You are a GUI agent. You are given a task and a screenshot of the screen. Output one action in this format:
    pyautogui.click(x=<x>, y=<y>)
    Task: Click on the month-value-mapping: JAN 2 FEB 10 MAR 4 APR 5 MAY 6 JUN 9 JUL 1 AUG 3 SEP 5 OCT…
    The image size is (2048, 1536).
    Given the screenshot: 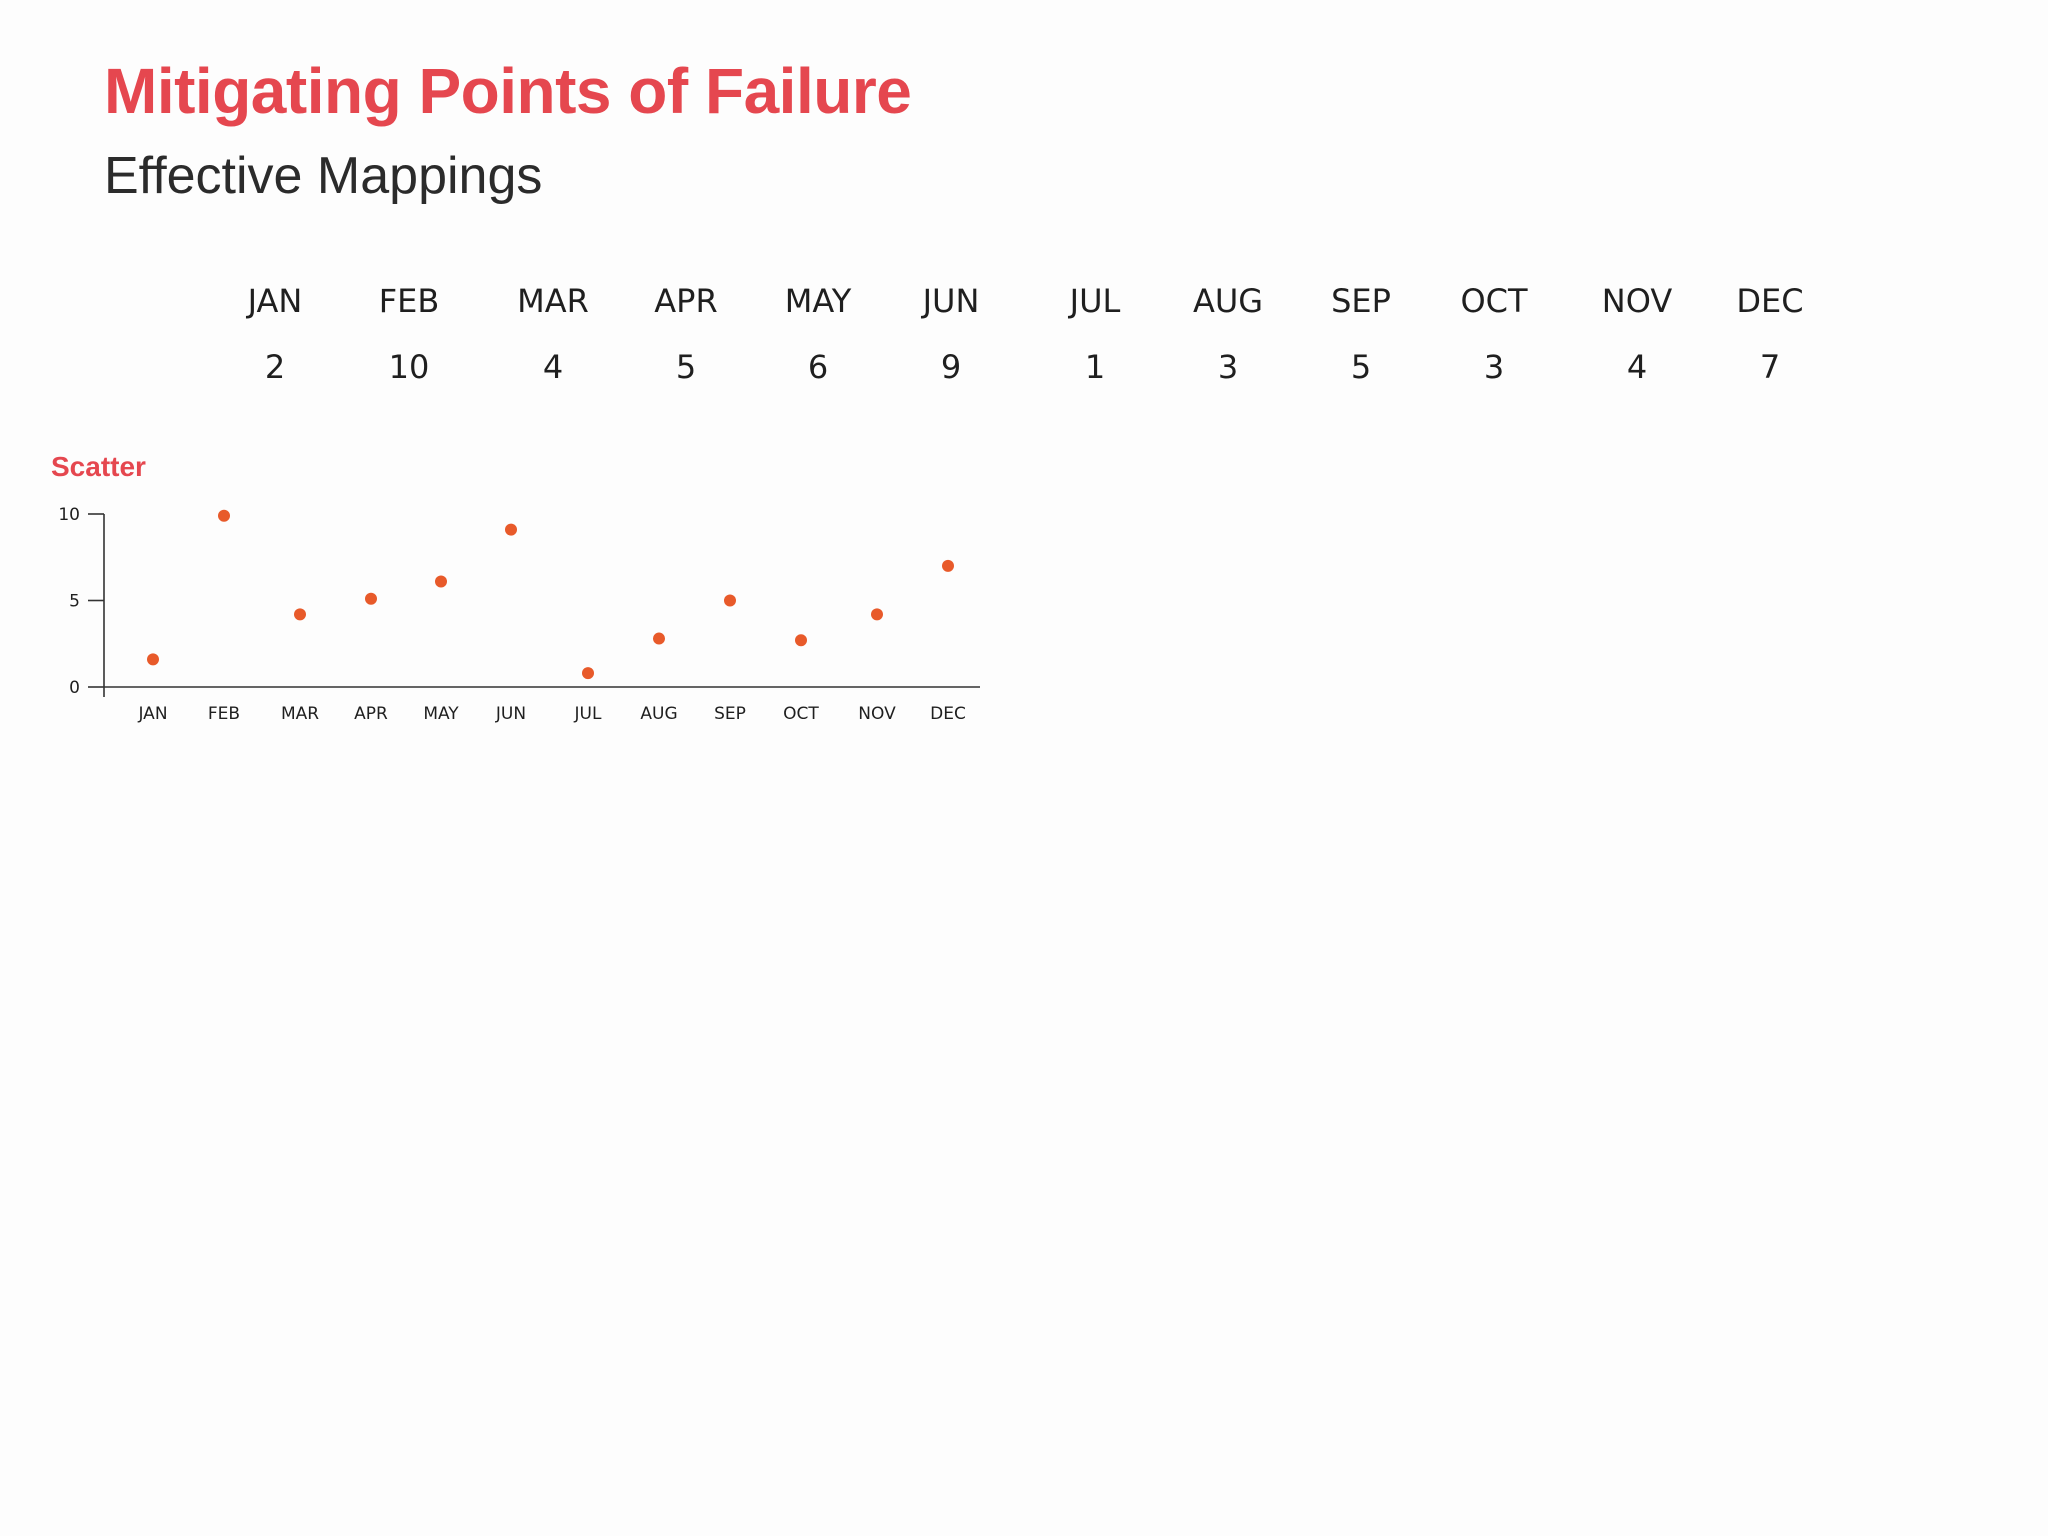 What is the action you would take?
    pyautogui.click(x=1024, y=340)
    